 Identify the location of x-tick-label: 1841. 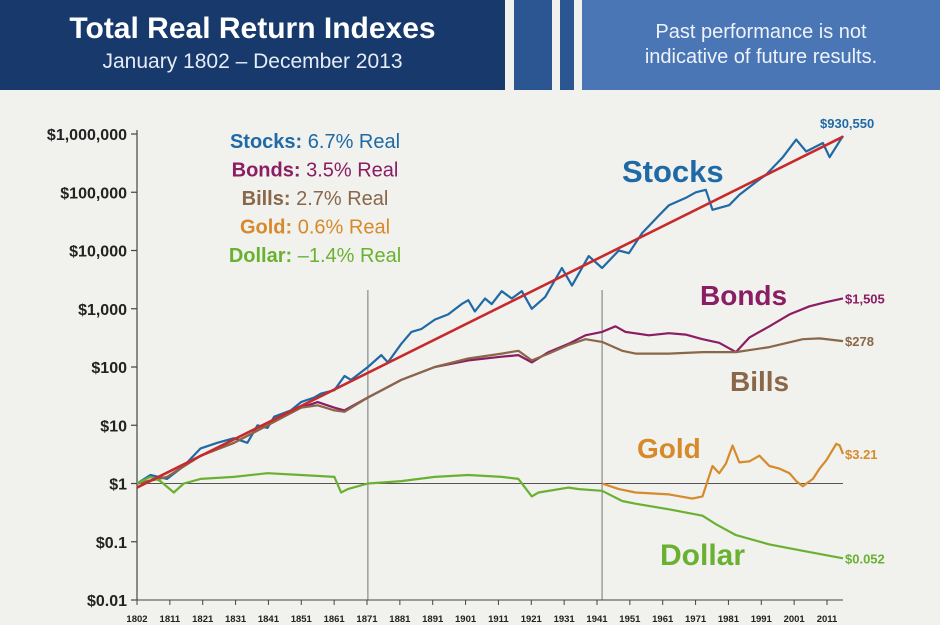
(269, 619).